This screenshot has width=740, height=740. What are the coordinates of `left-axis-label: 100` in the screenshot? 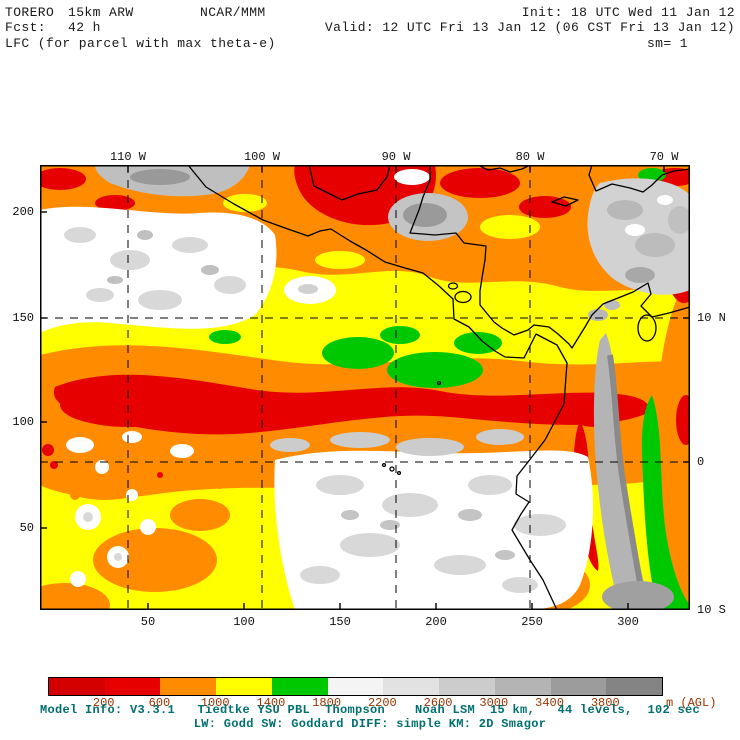 It's located at (23, 422).